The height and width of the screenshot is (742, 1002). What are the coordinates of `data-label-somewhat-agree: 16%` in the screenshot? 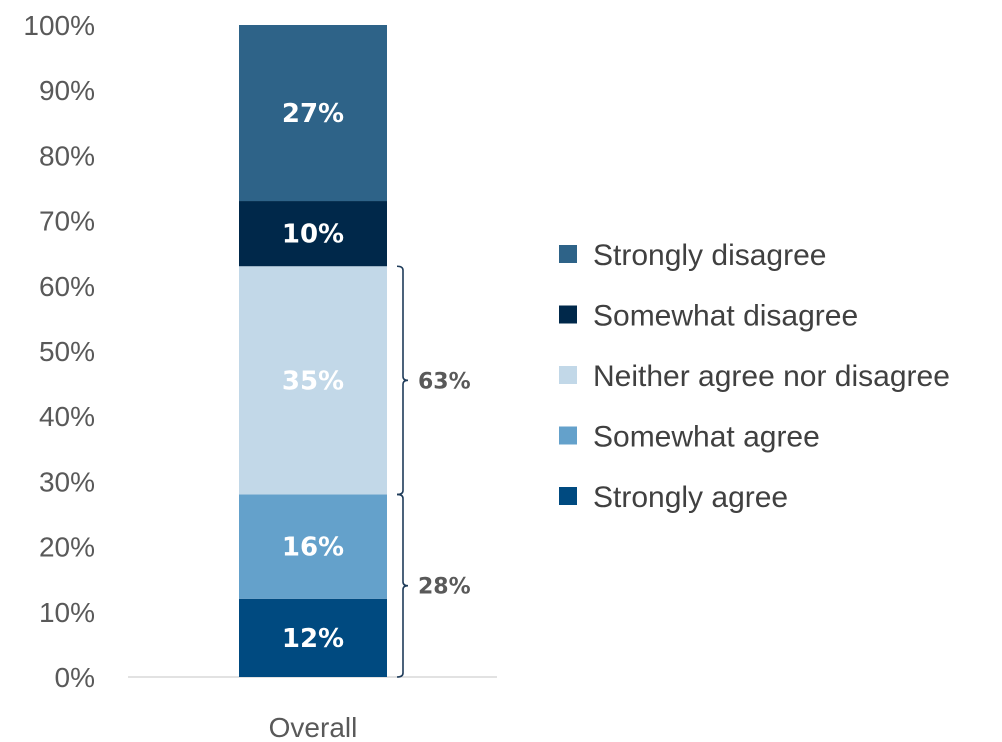 It's located at (313, 548).